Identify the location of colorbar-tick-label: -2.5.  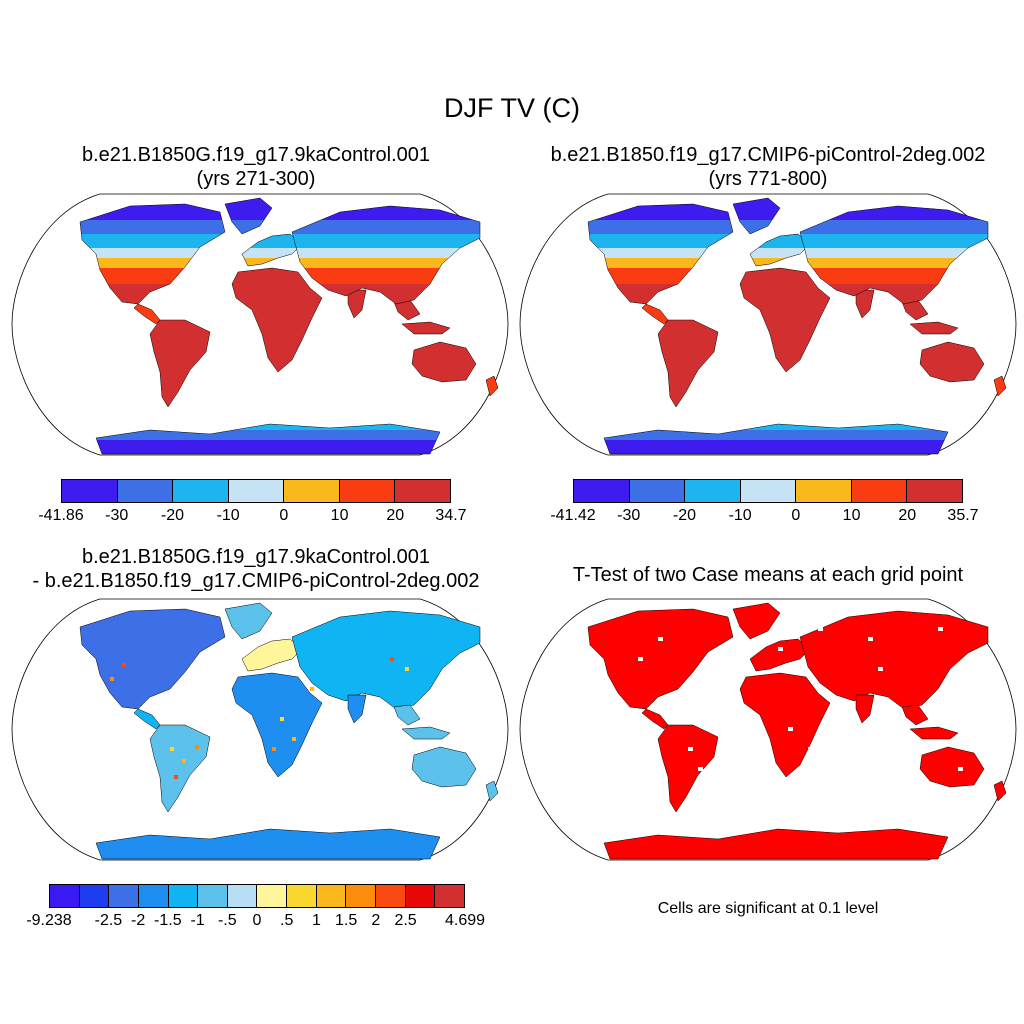
(108, 920).